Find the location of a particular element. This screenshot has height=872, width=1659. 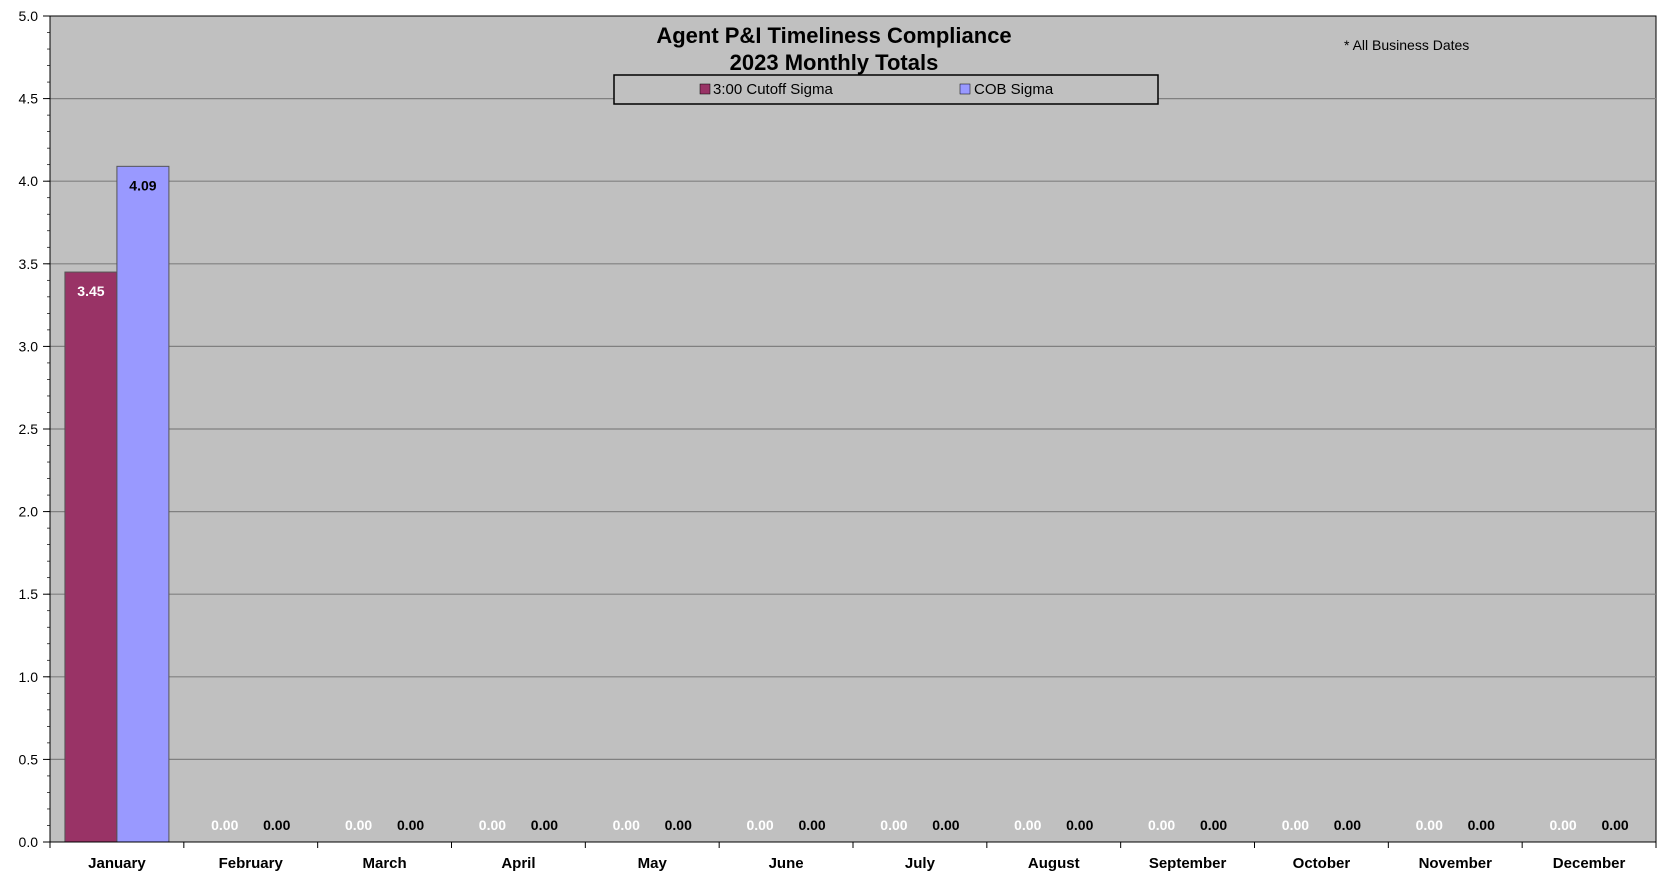

x-tick-label: August is located at coordinates (1054, 863).